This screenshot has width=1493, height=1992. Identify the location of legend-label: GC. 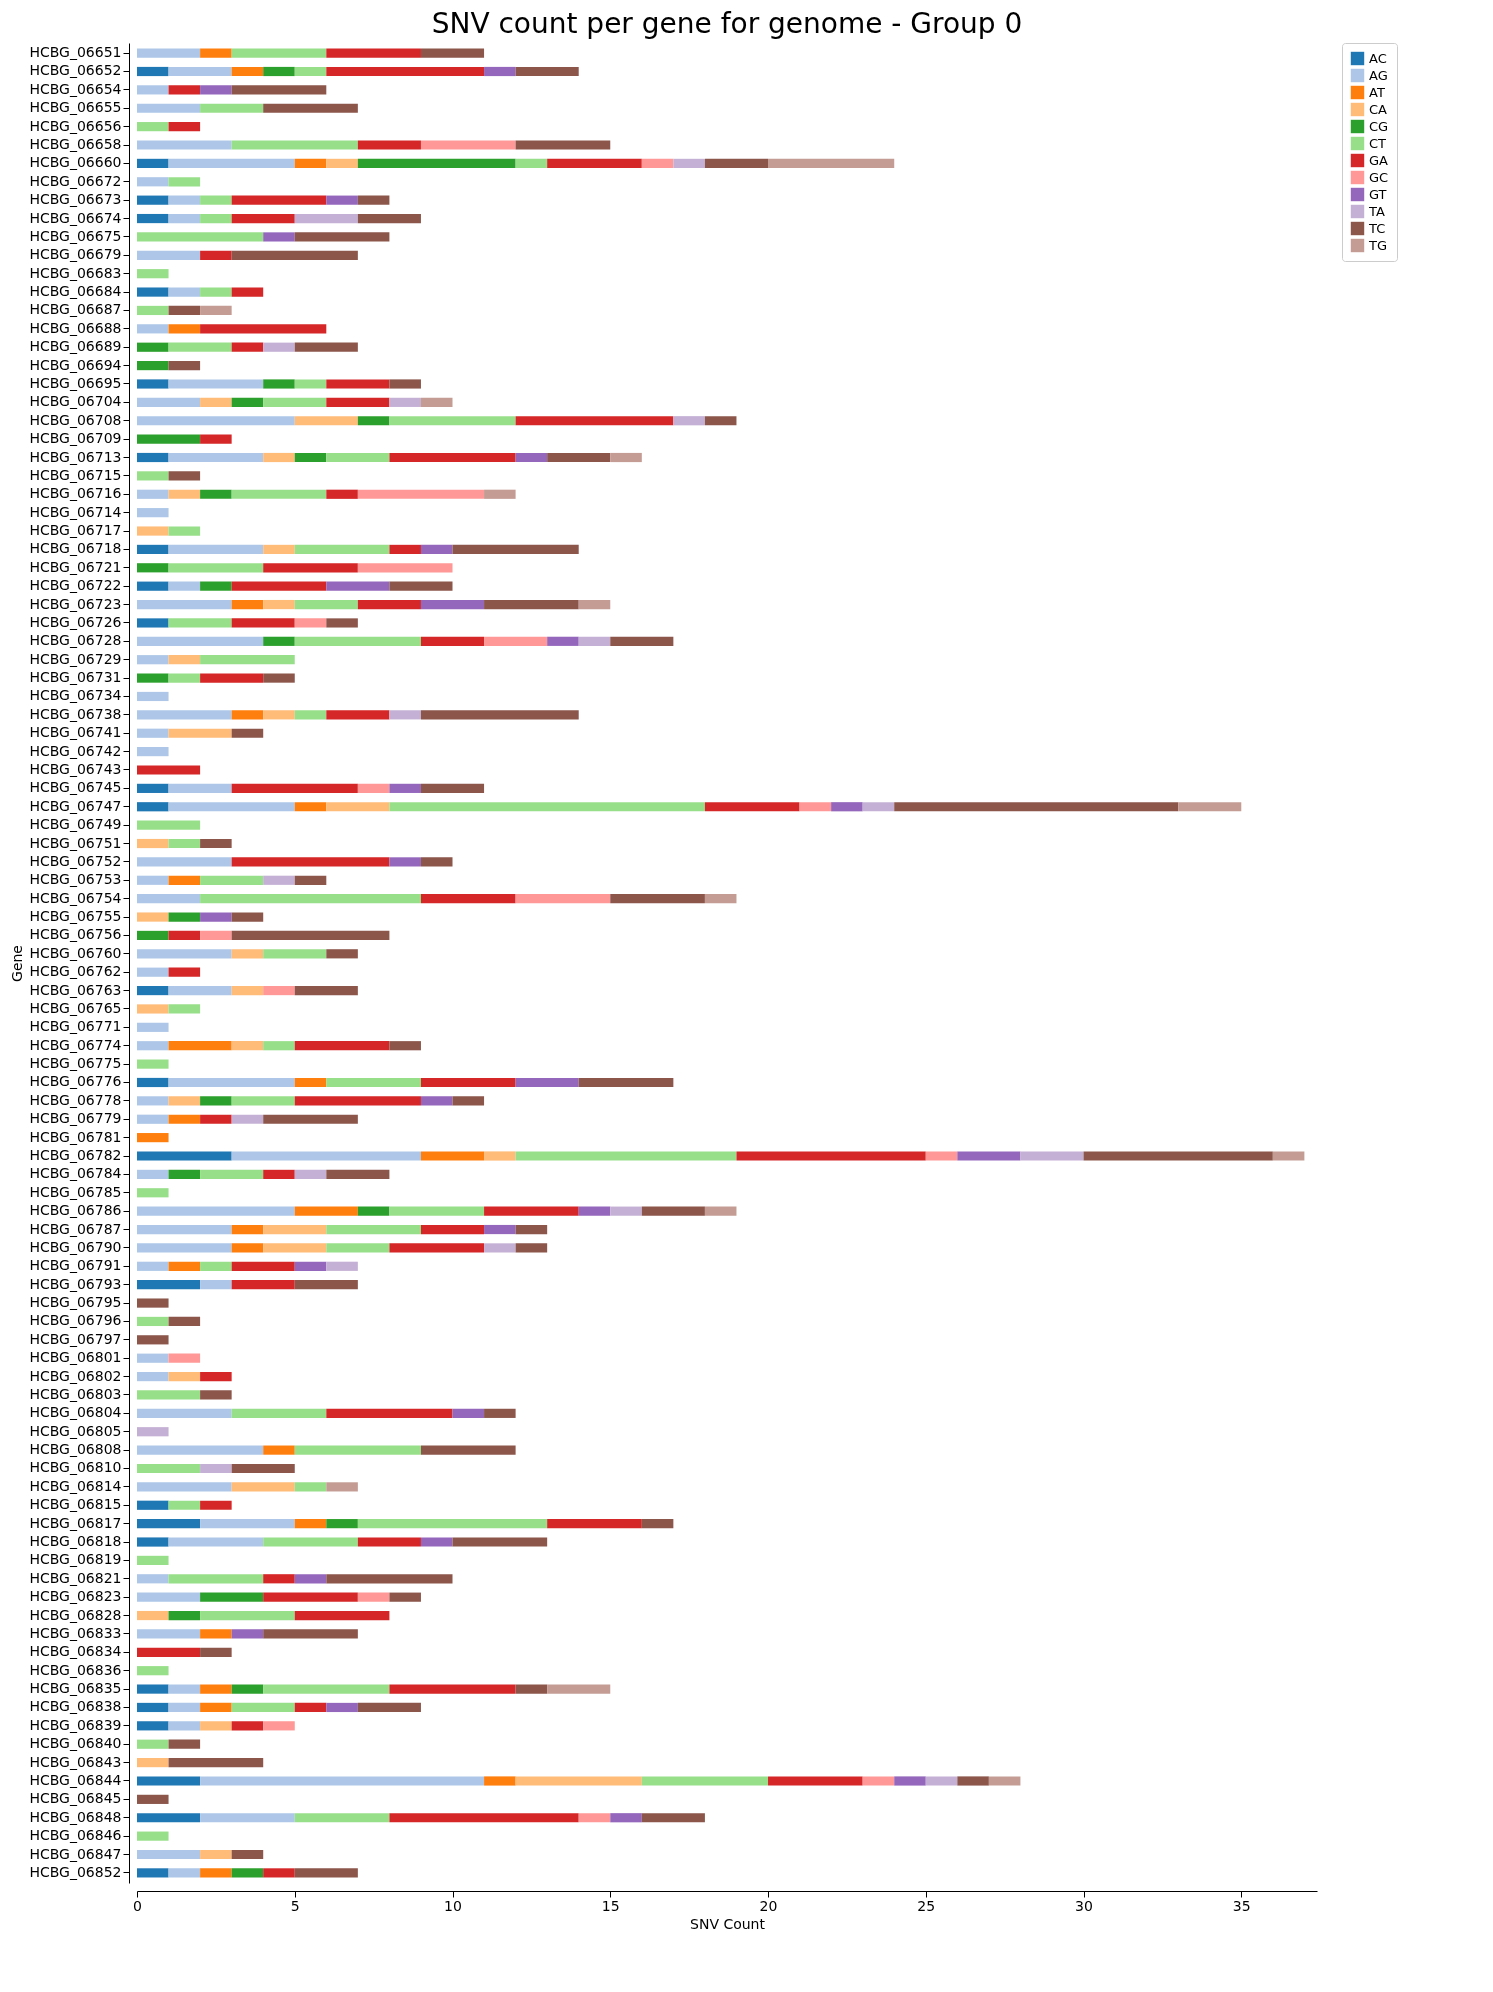
(1379, 177).